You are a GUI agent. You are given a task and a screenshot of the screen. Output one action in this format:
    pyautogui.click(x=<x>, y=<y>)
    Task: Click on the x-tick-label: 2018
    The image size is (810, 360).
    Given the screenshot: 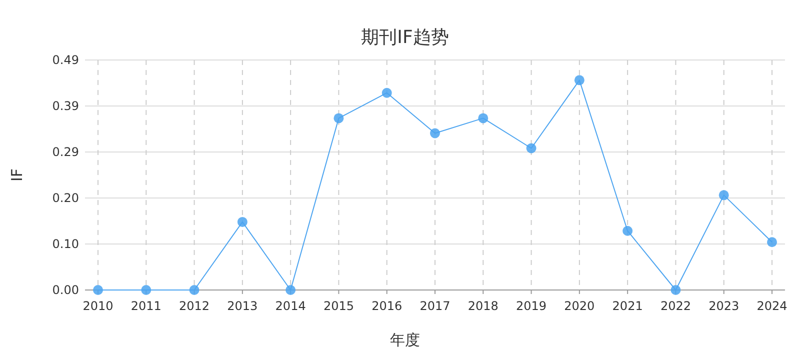 What is the action you would take?
    pyautogui.click(x=483, y=306)
    